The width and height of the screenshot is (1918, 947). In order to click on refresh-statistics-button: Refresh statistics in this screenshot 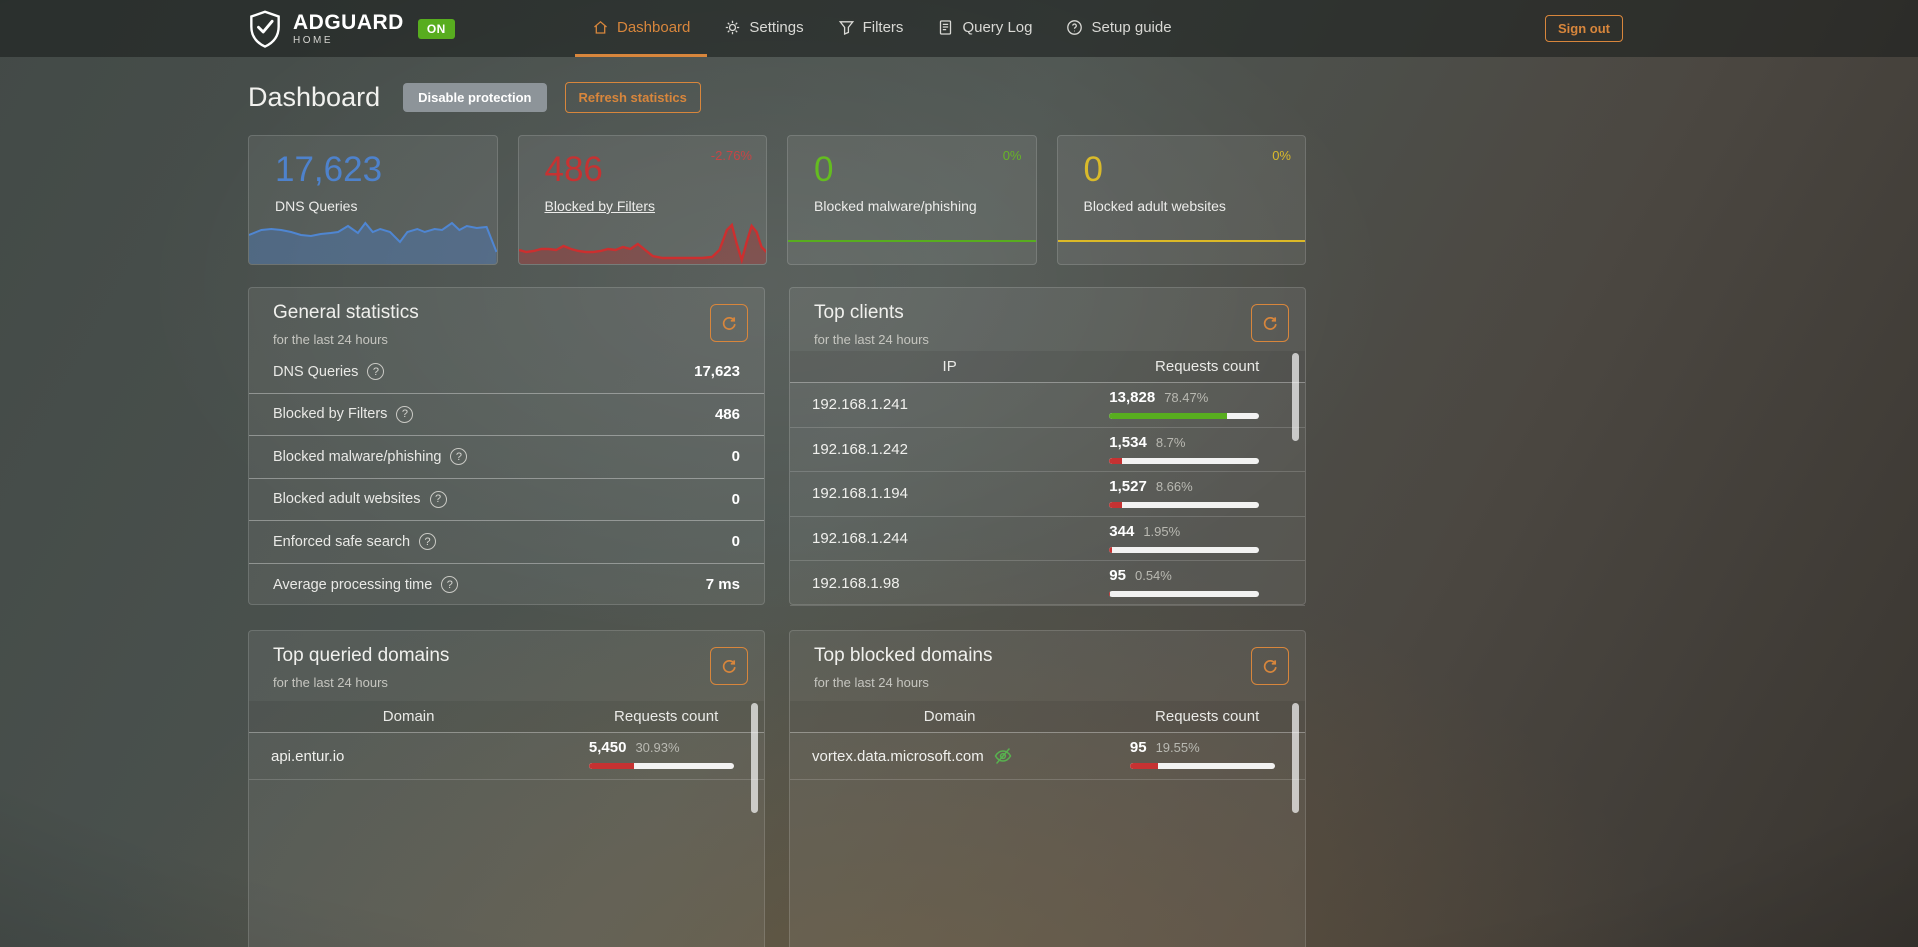, I will do `click(632, 97)`.